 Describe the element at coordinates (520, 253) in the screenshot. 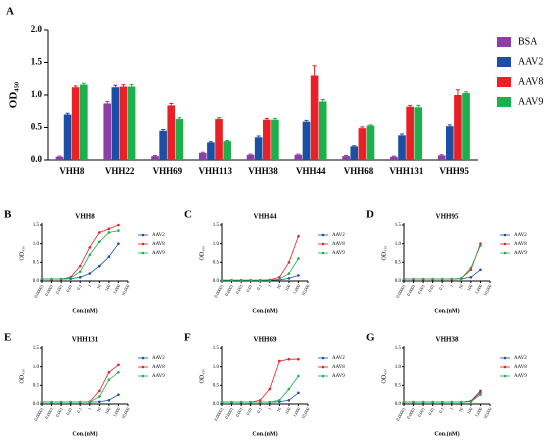

I see `legend-label: AAV9` at that location.